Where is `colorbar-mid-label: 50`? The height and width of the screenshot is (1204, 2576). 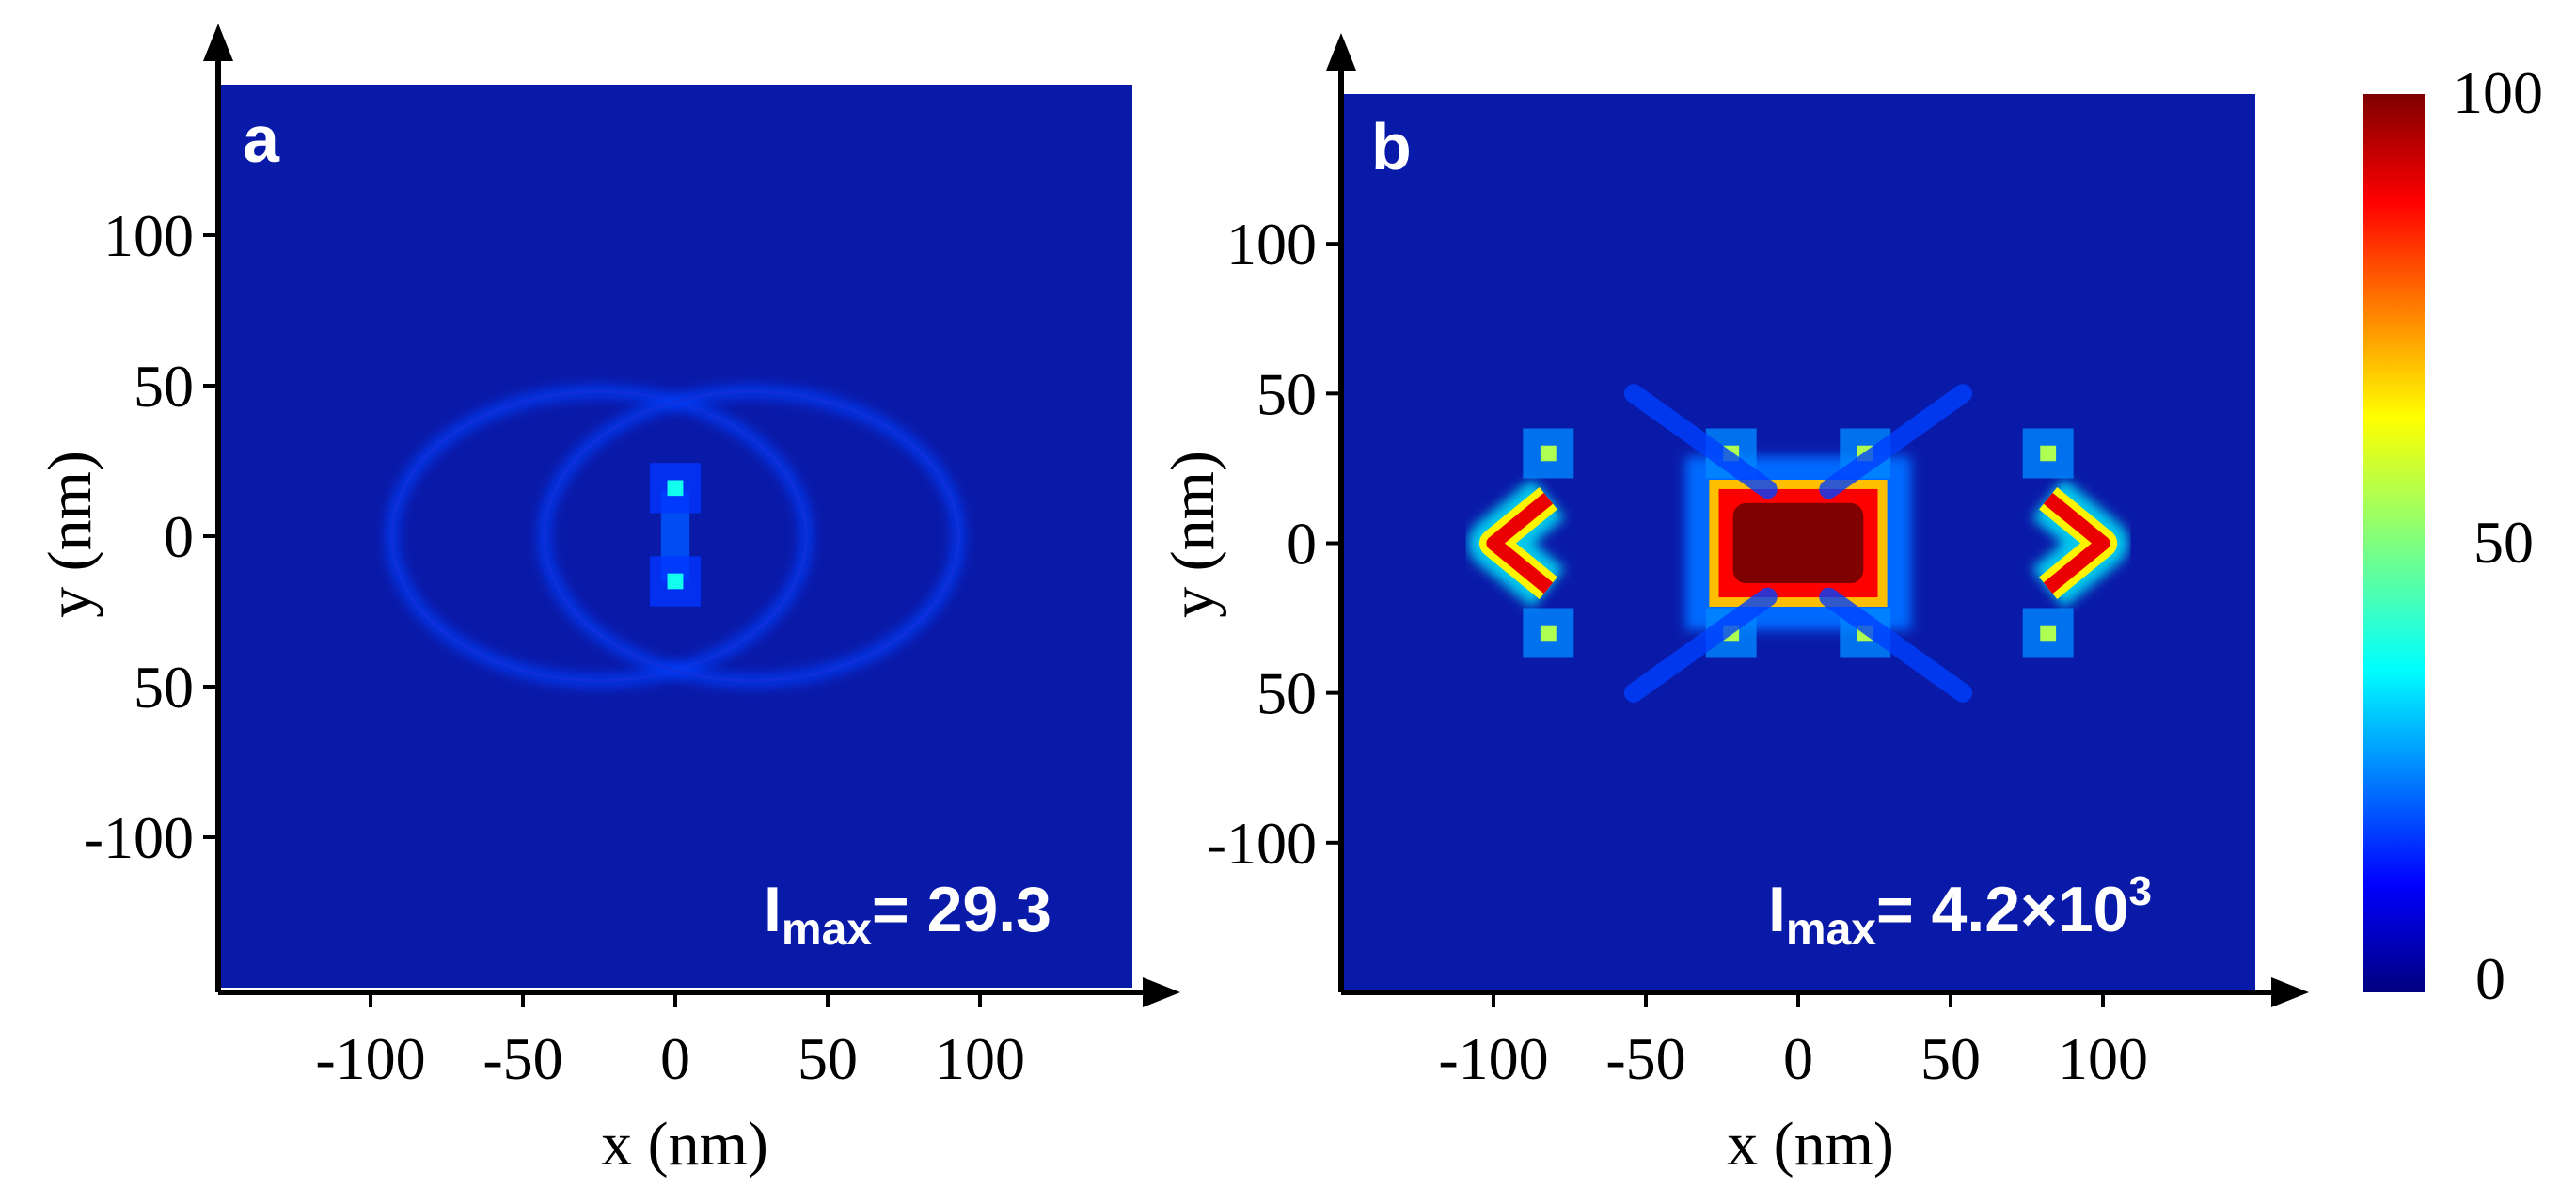 colorbar-mid-label: 50 is located at coordinates (2503, 543).